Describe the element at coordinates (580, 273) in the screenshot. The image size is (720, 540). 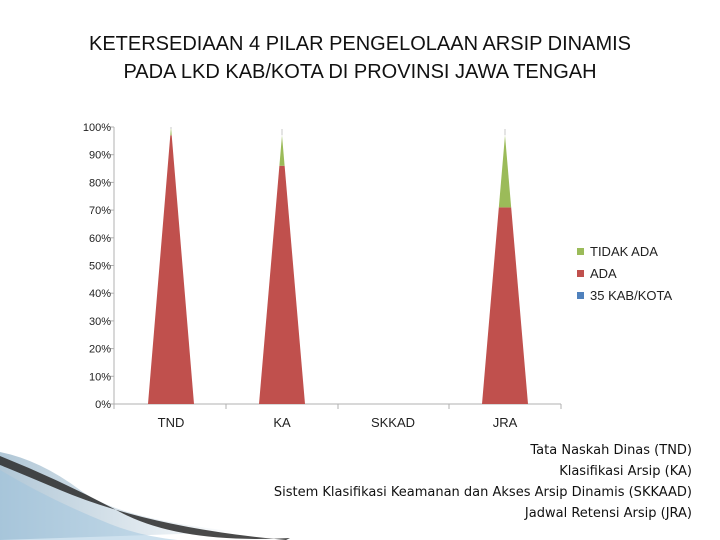
I see `legend-swatch-ada` at that location.